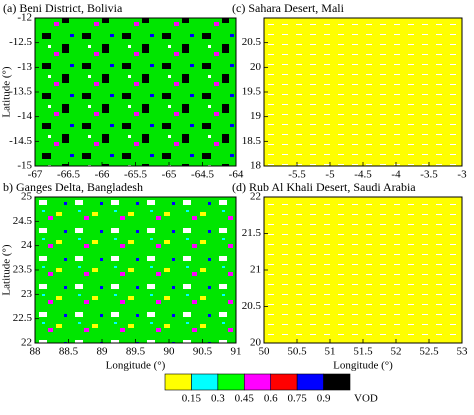 The width and height of the screenshot is (474, 415). What do you see at coordinates (136, 352) in the screenshot?
I see `x-tick-label: 89.5` at bounding box center [136, 352].